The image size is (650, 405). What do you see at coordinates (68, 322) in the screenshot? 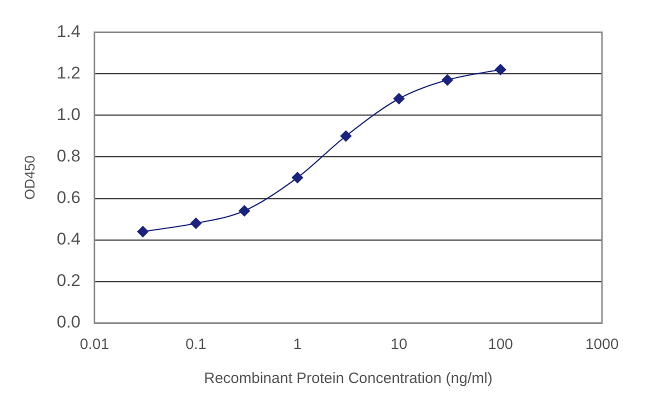
I see `y-tick-label: 0.0` at bounding box center [68, 322].